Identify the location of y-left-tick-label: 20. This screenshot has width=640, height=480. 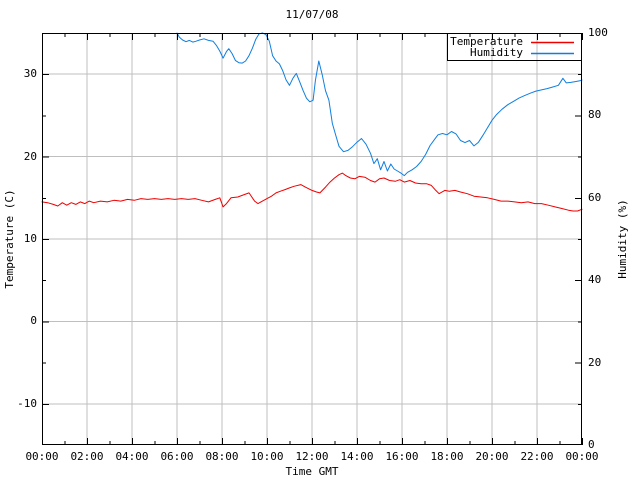
(30, 156).